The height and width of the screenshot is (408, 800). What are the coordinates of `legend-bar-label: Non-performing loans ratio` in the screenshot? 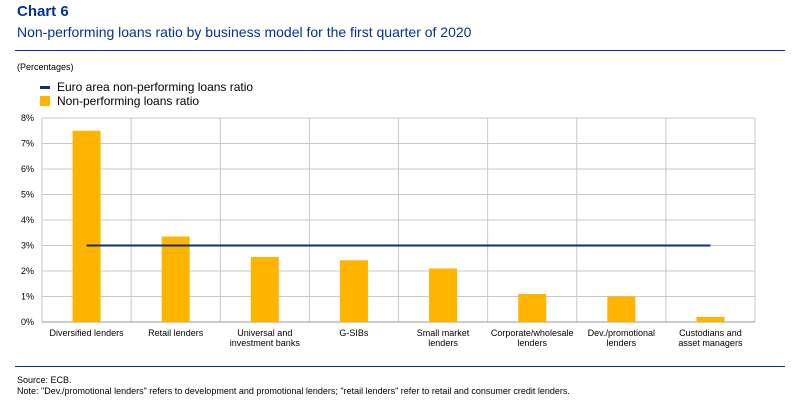 It's located at (128, 101).